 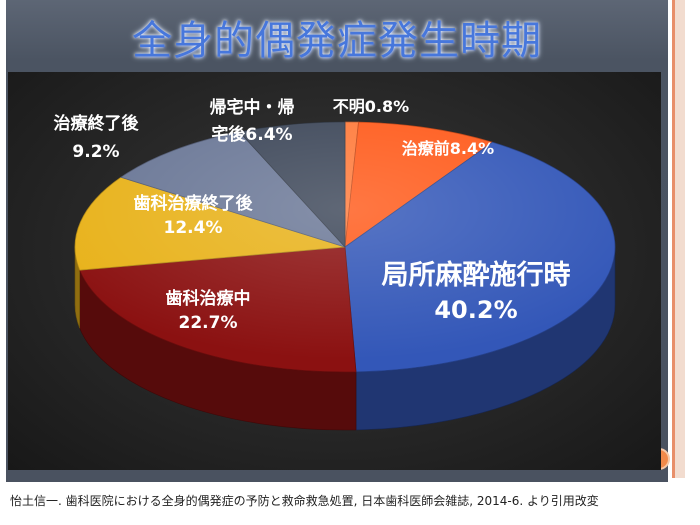 What do you see at coordinates (476, 275) in the screenshot?
I see `slice-label-2-line-0: 局所麻酔施行時` at bounding box center [476, 275].